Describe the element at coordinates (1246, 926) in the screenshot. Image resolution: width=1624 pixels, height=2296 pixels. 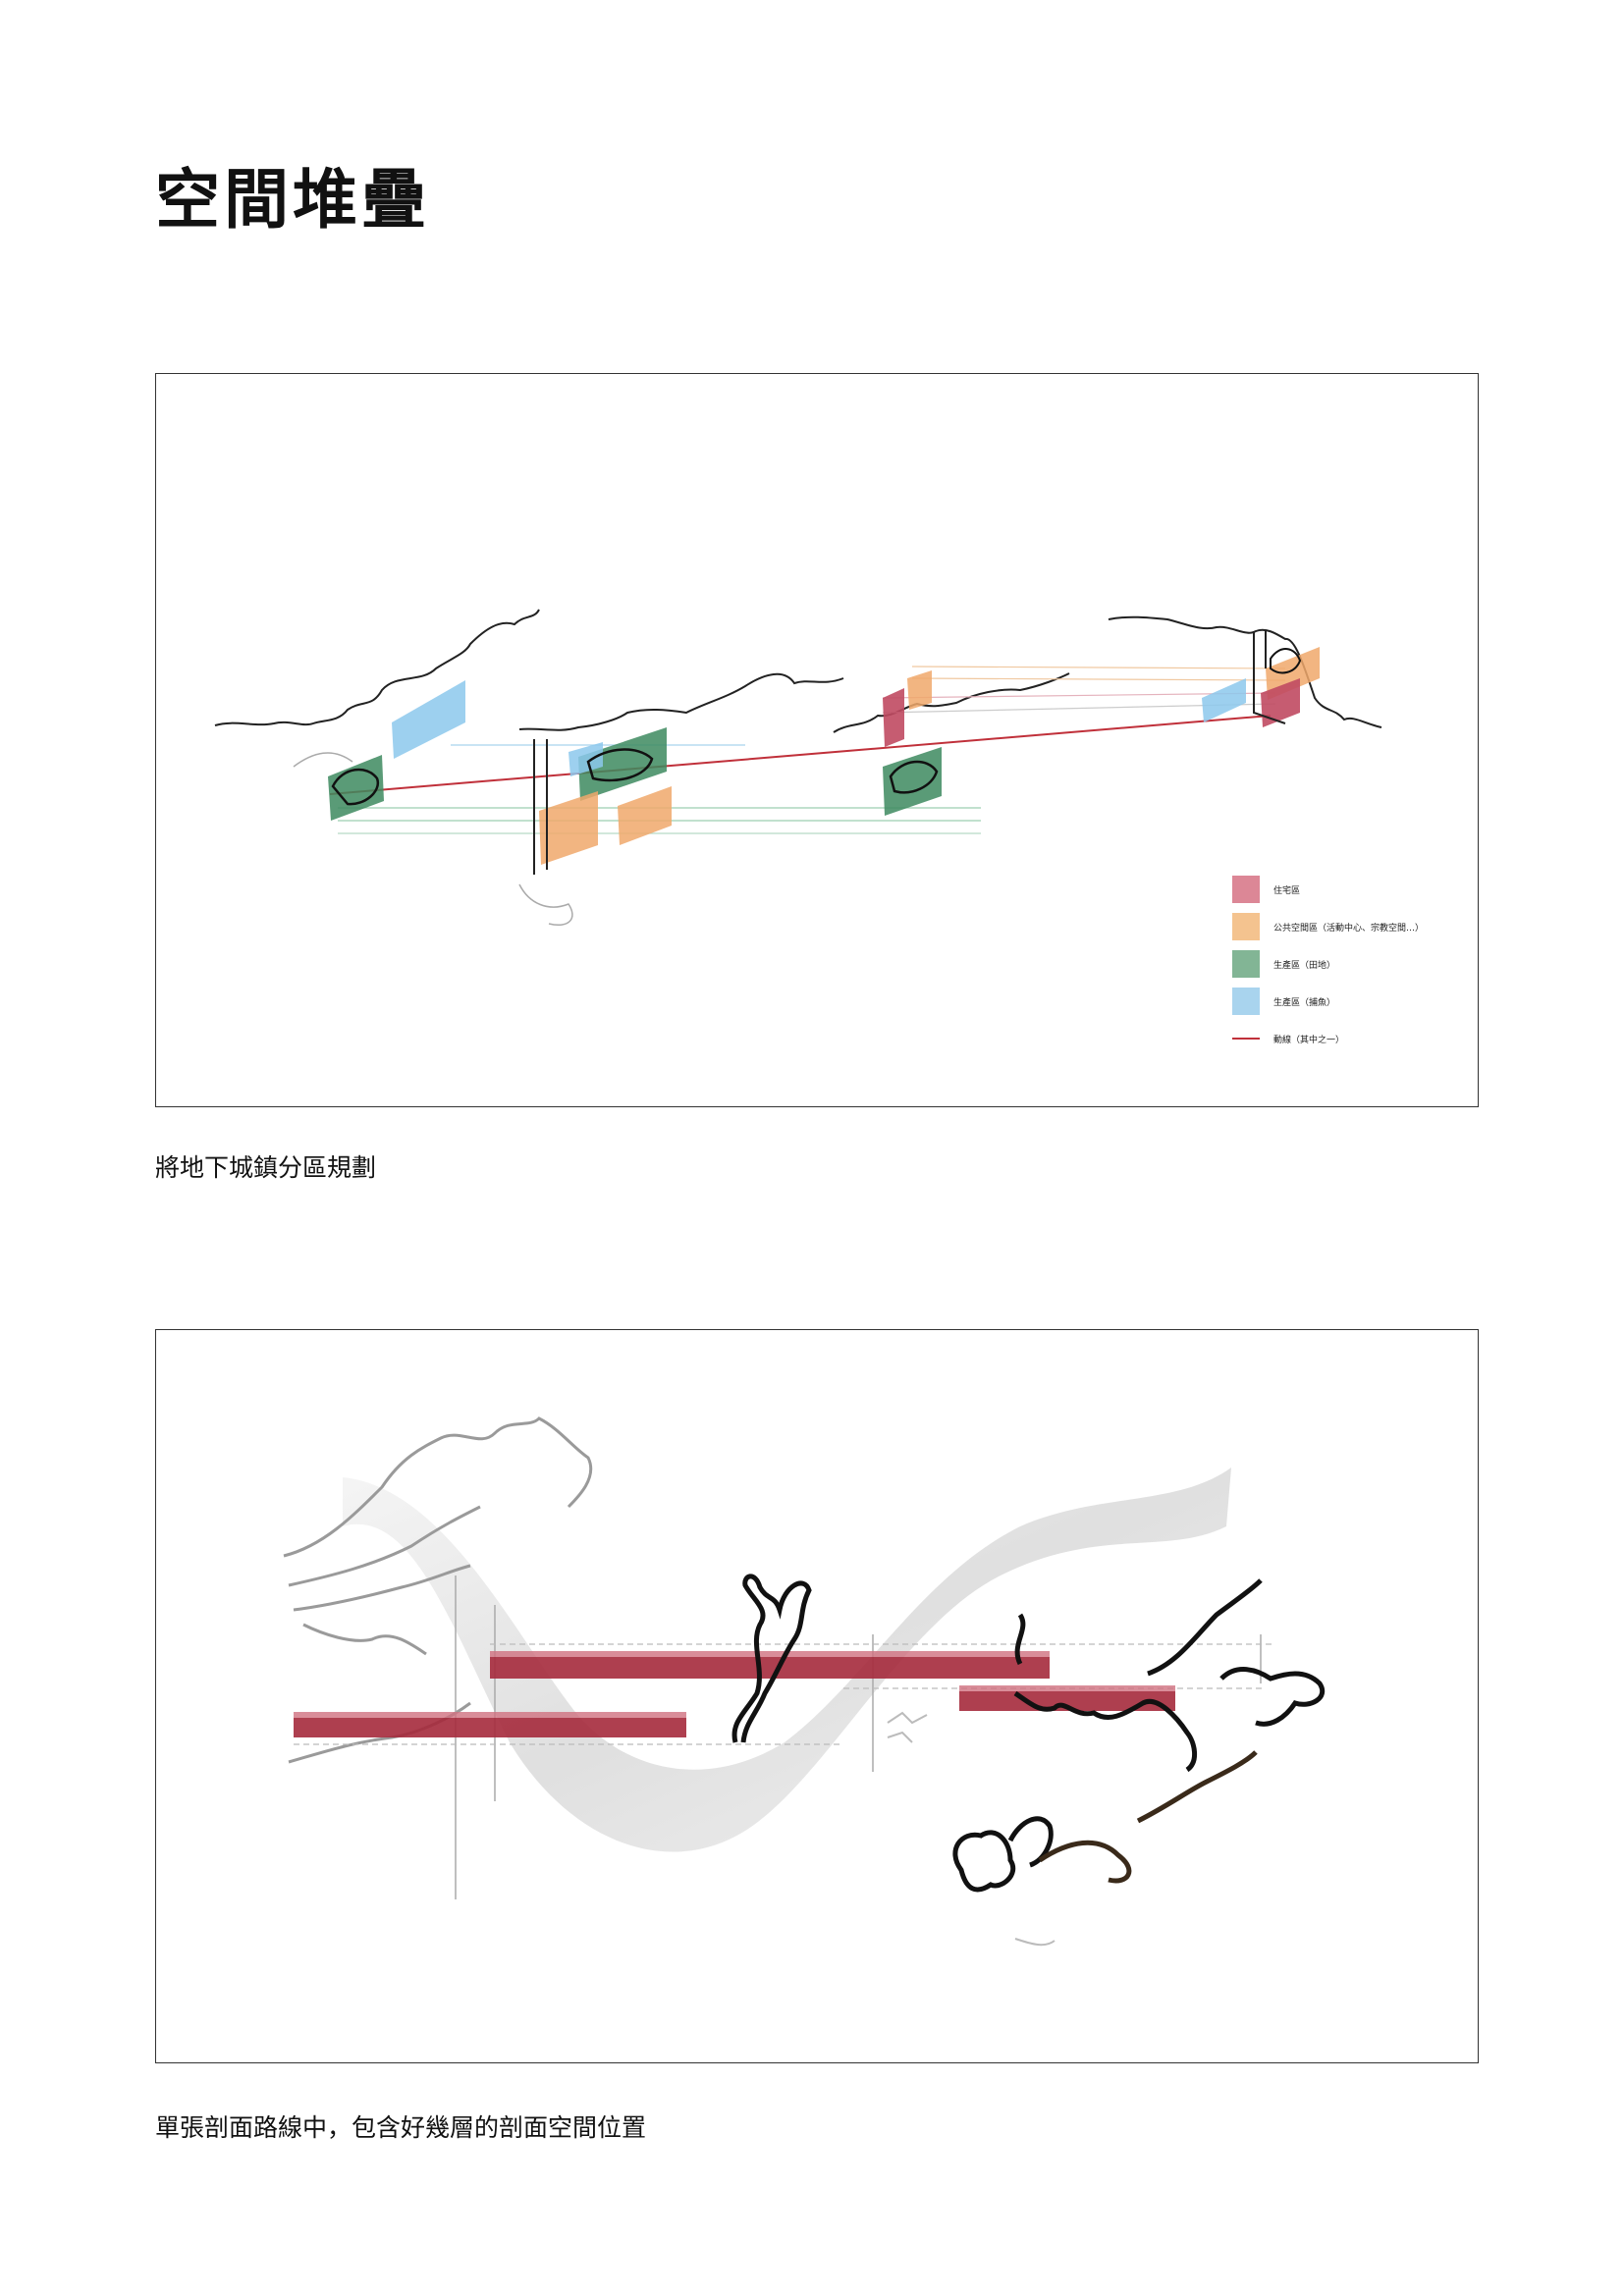
I see `legend-swatch-public` at that location.